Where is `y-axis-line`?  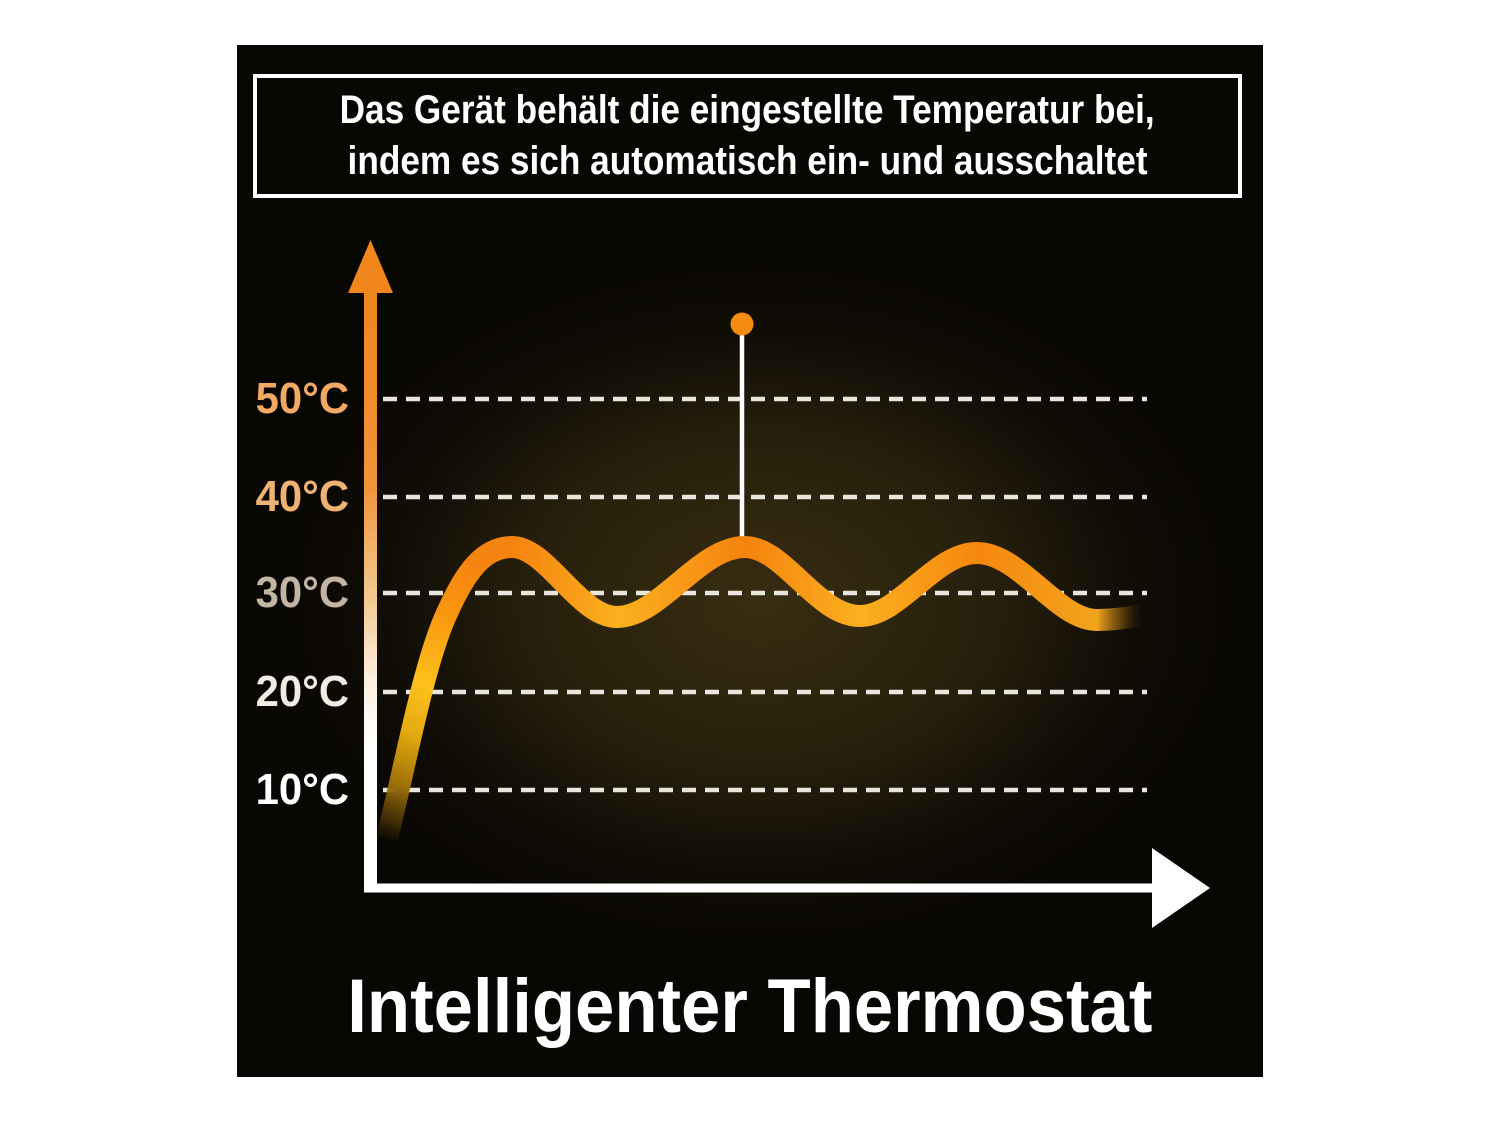
y-axis-line is located at coordinates (370, 588).